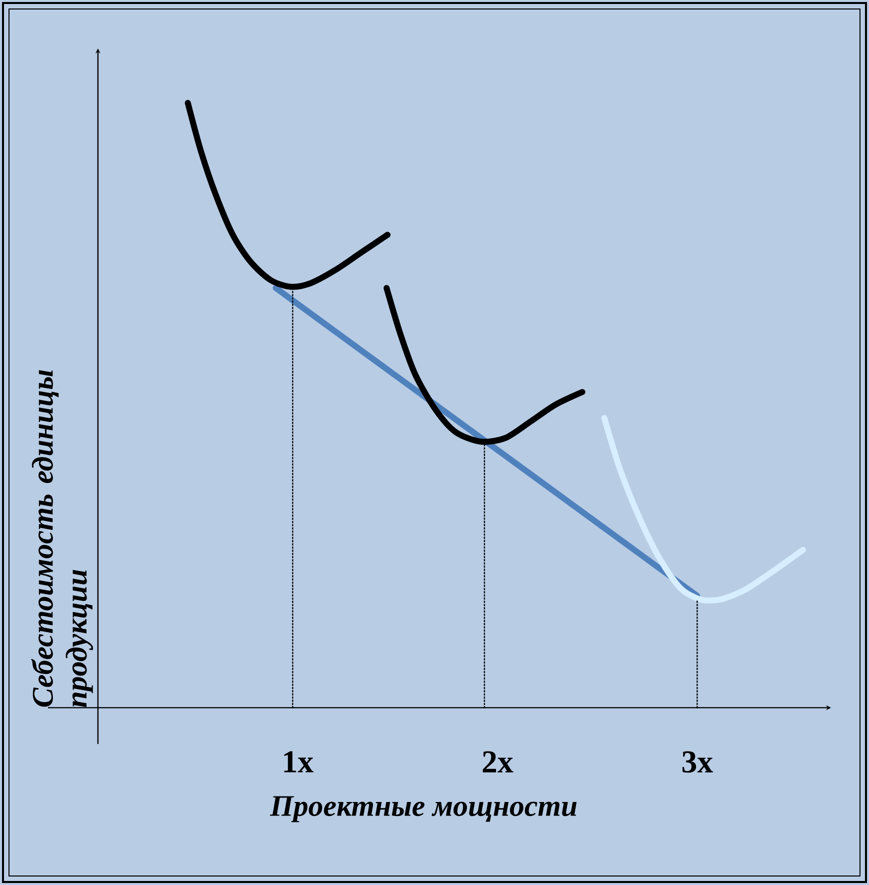 This screenshot has width=869, height=885. What do you see at coordinates (697, 762) in the screenshot?
I see `x-tick-label: 3x` at bounding box center [697, 762].